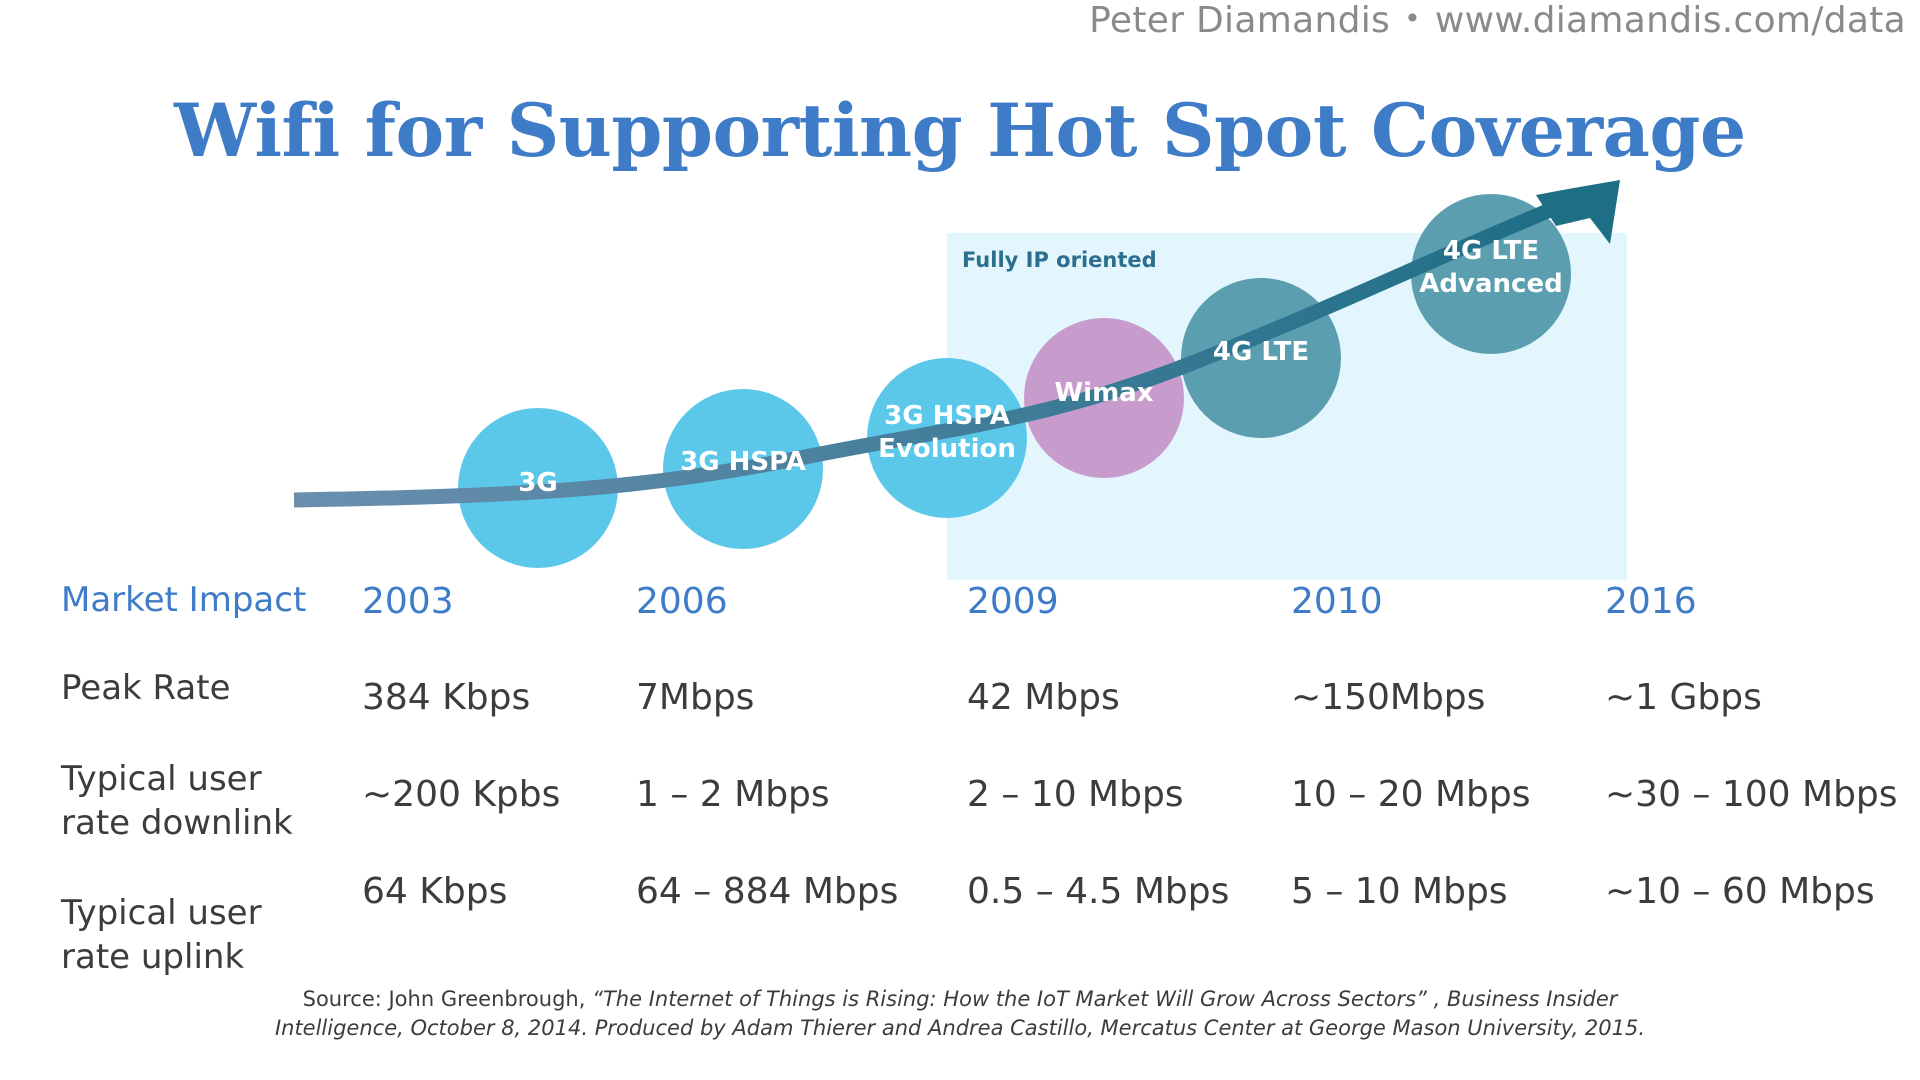 Image resolution: width=1920 pixels, height=1080 pixels. What do you see at coordinates (1670, 20) in the screenshot?
I see `source-url: www.diamandis.com/data` at bounding box center [1670, 20].